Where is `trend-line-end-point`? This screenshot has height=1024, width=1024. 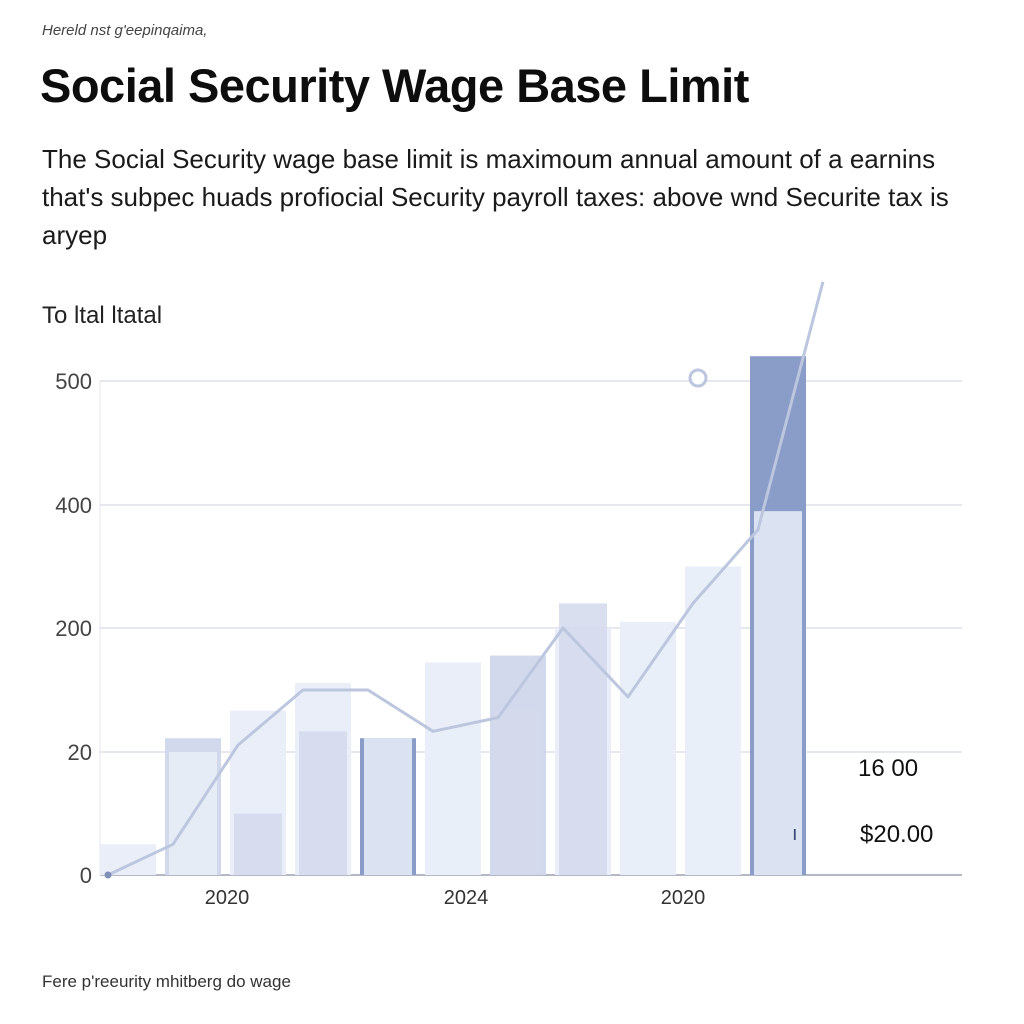
trend-line-end-point is located at coordinates (698, 378).